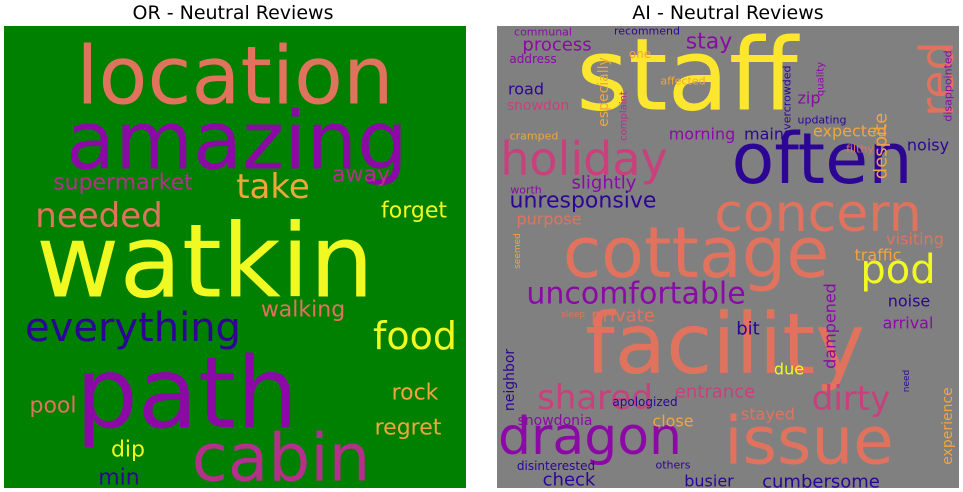 The image size is (963, 492). I want to click on word-private: private, so click(623, 316).